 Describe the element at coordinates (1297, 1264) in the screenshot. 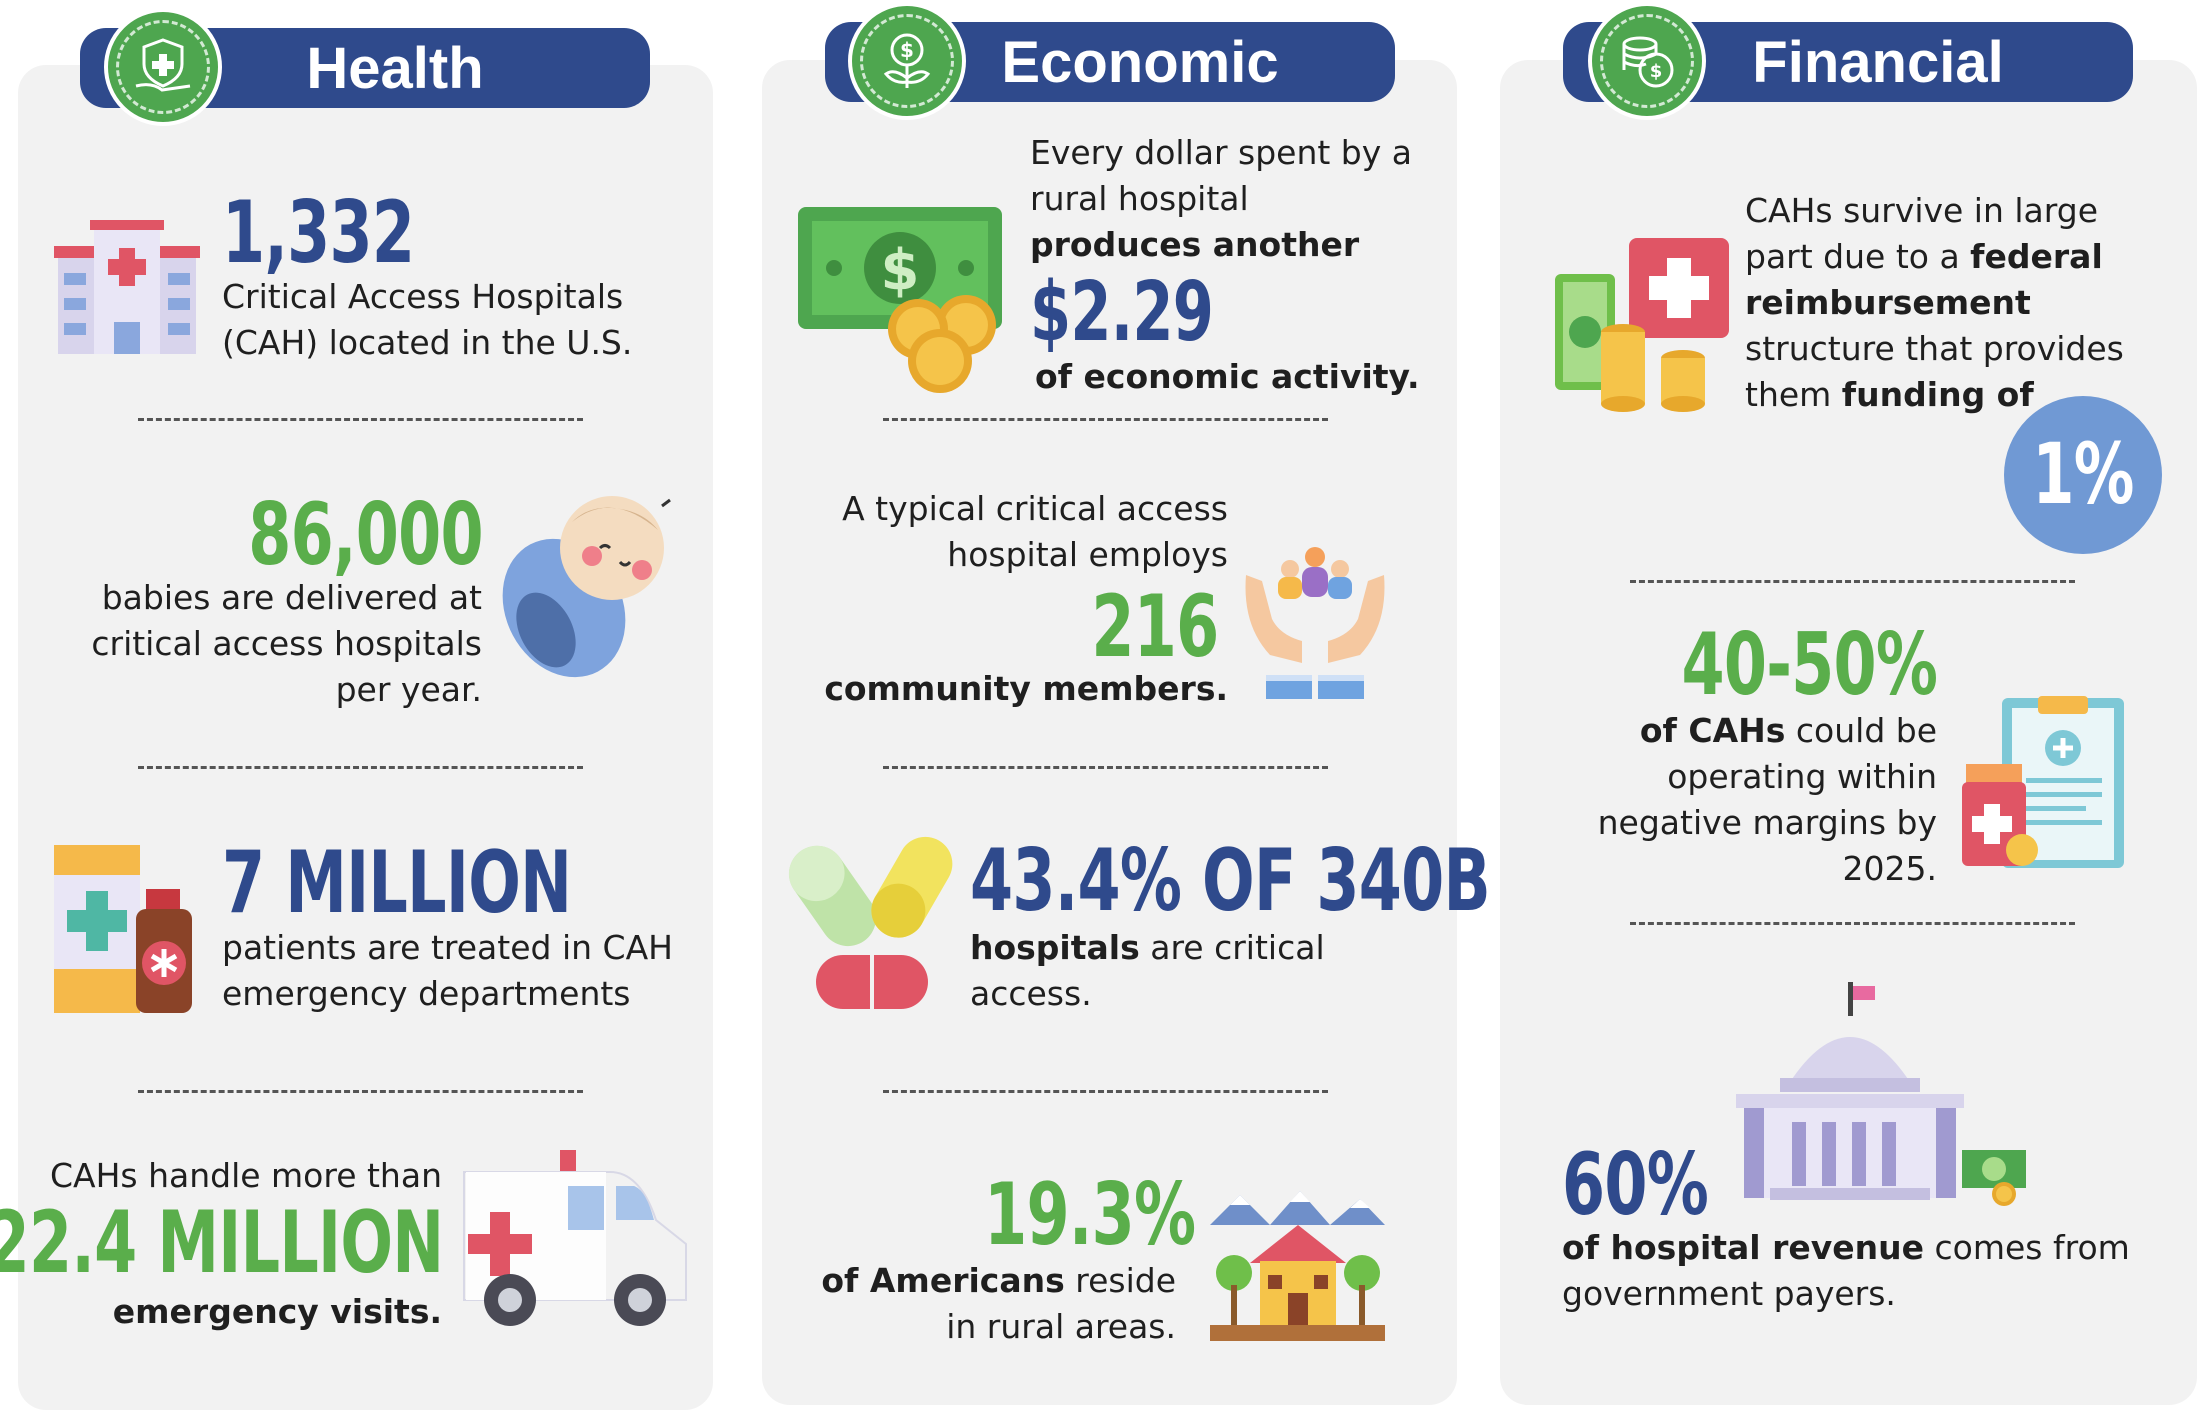

I see `rural-house-icon` at that location.